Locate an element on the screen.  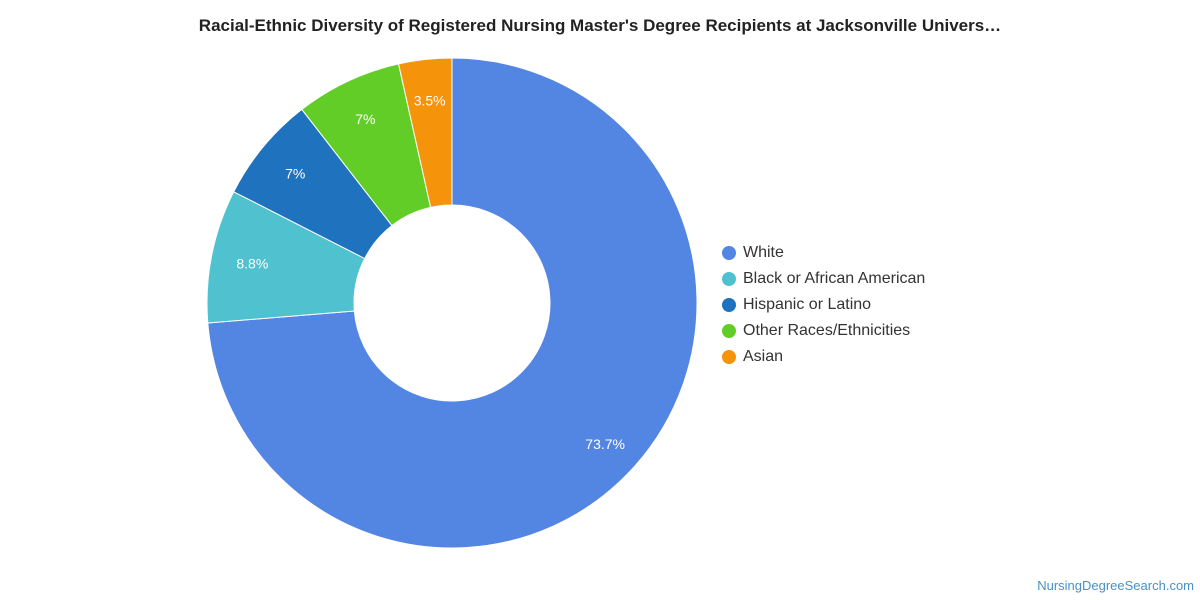
legend-swatch-white is located at coordinates (729, 253).